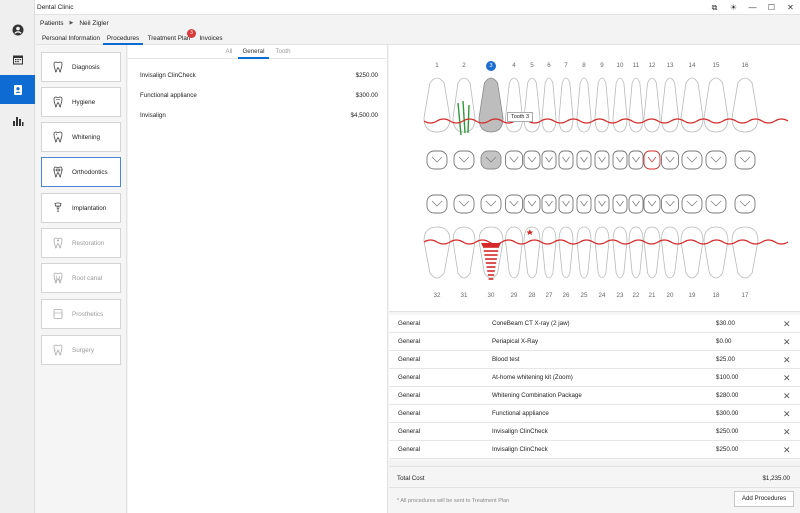 The image size is (800, 513). I want to click on tooth-number-17: 17, so click(745, 295).